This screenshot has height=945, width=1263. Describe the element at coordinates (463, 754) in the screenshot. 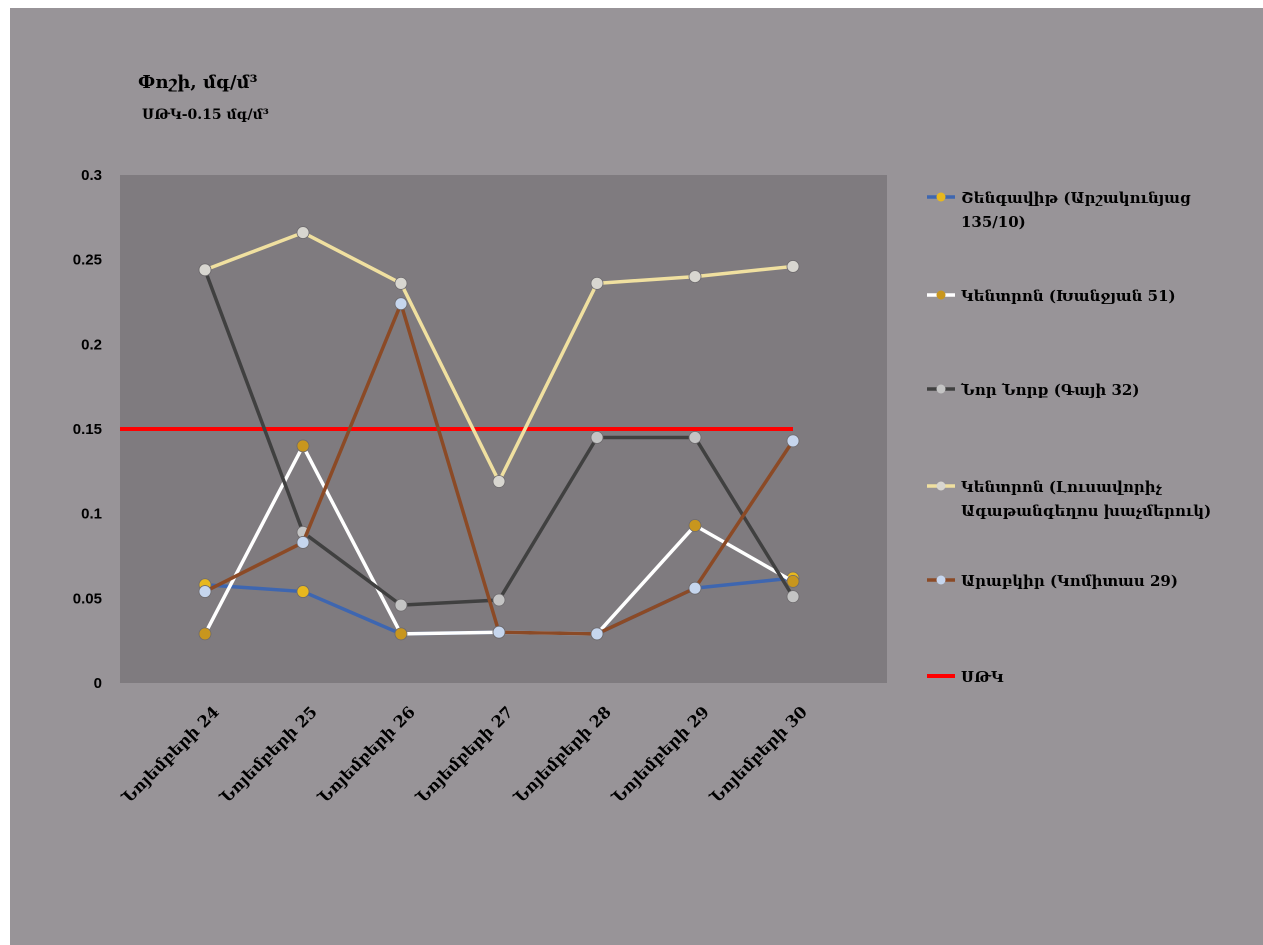

I see `x-tick-label: Նոյեմբերի 27` at that location.